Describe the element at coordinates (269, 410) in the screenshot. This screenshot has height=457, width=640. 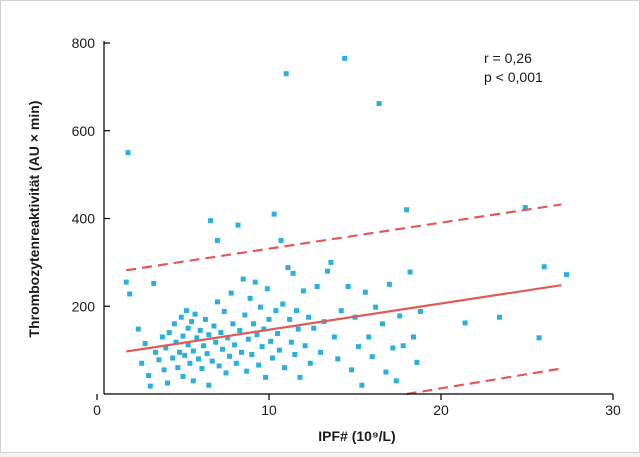
I see `x-tick-label-10: 10` at that location.